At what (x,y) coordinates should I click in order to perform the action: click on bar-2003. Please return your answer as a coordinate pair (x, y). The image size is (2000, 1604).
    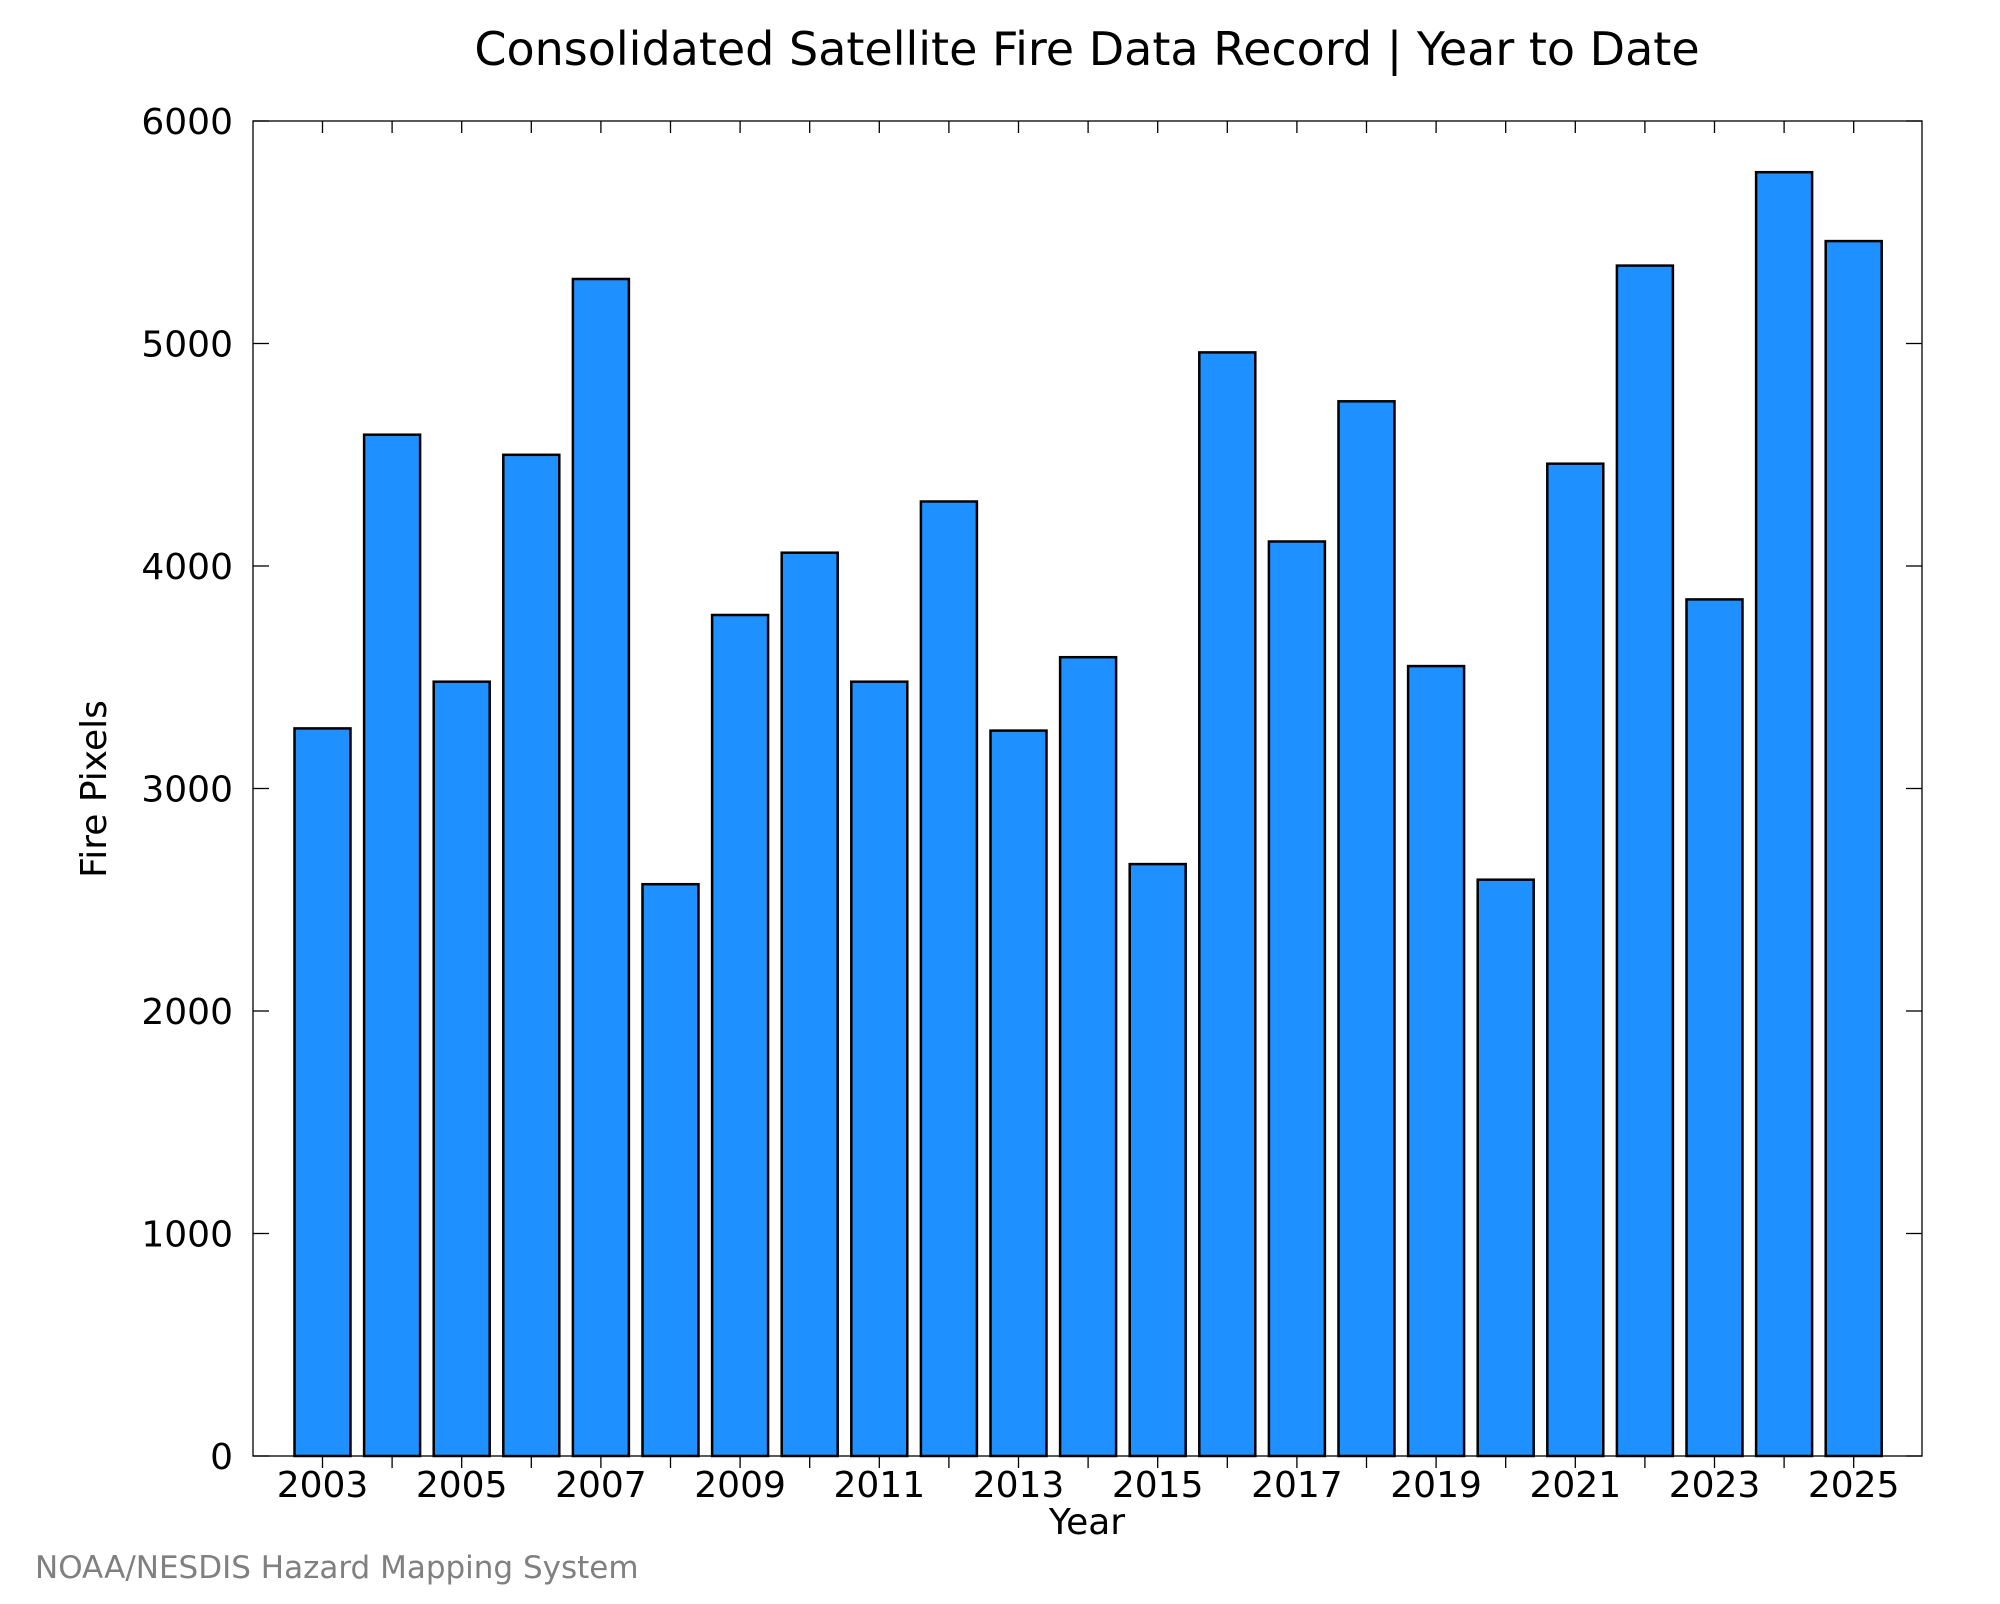
    Looking at the image, I should click on (322, 1092).